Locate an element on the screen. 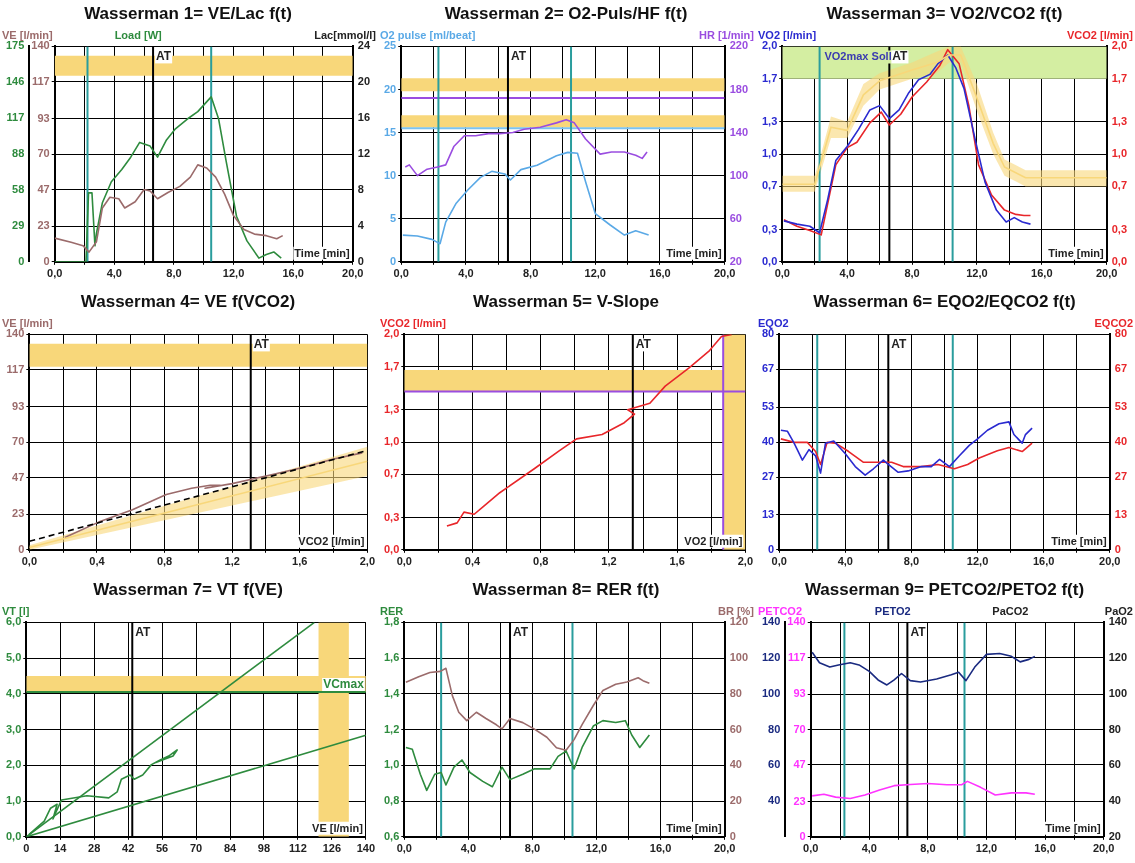 This screenshot has height=863, width=1135. x-tick-label: 126 is located at coordinates (332, 848).